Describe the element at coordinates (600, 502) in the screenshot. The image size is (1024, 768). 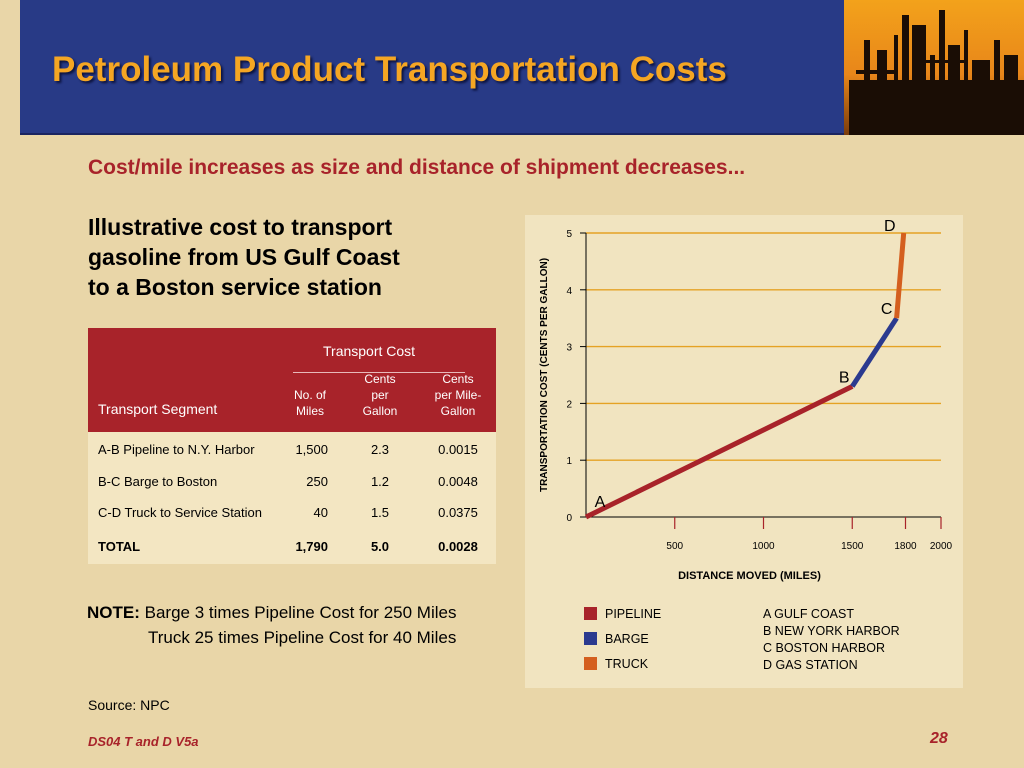
I see `point-label: A` at that location.